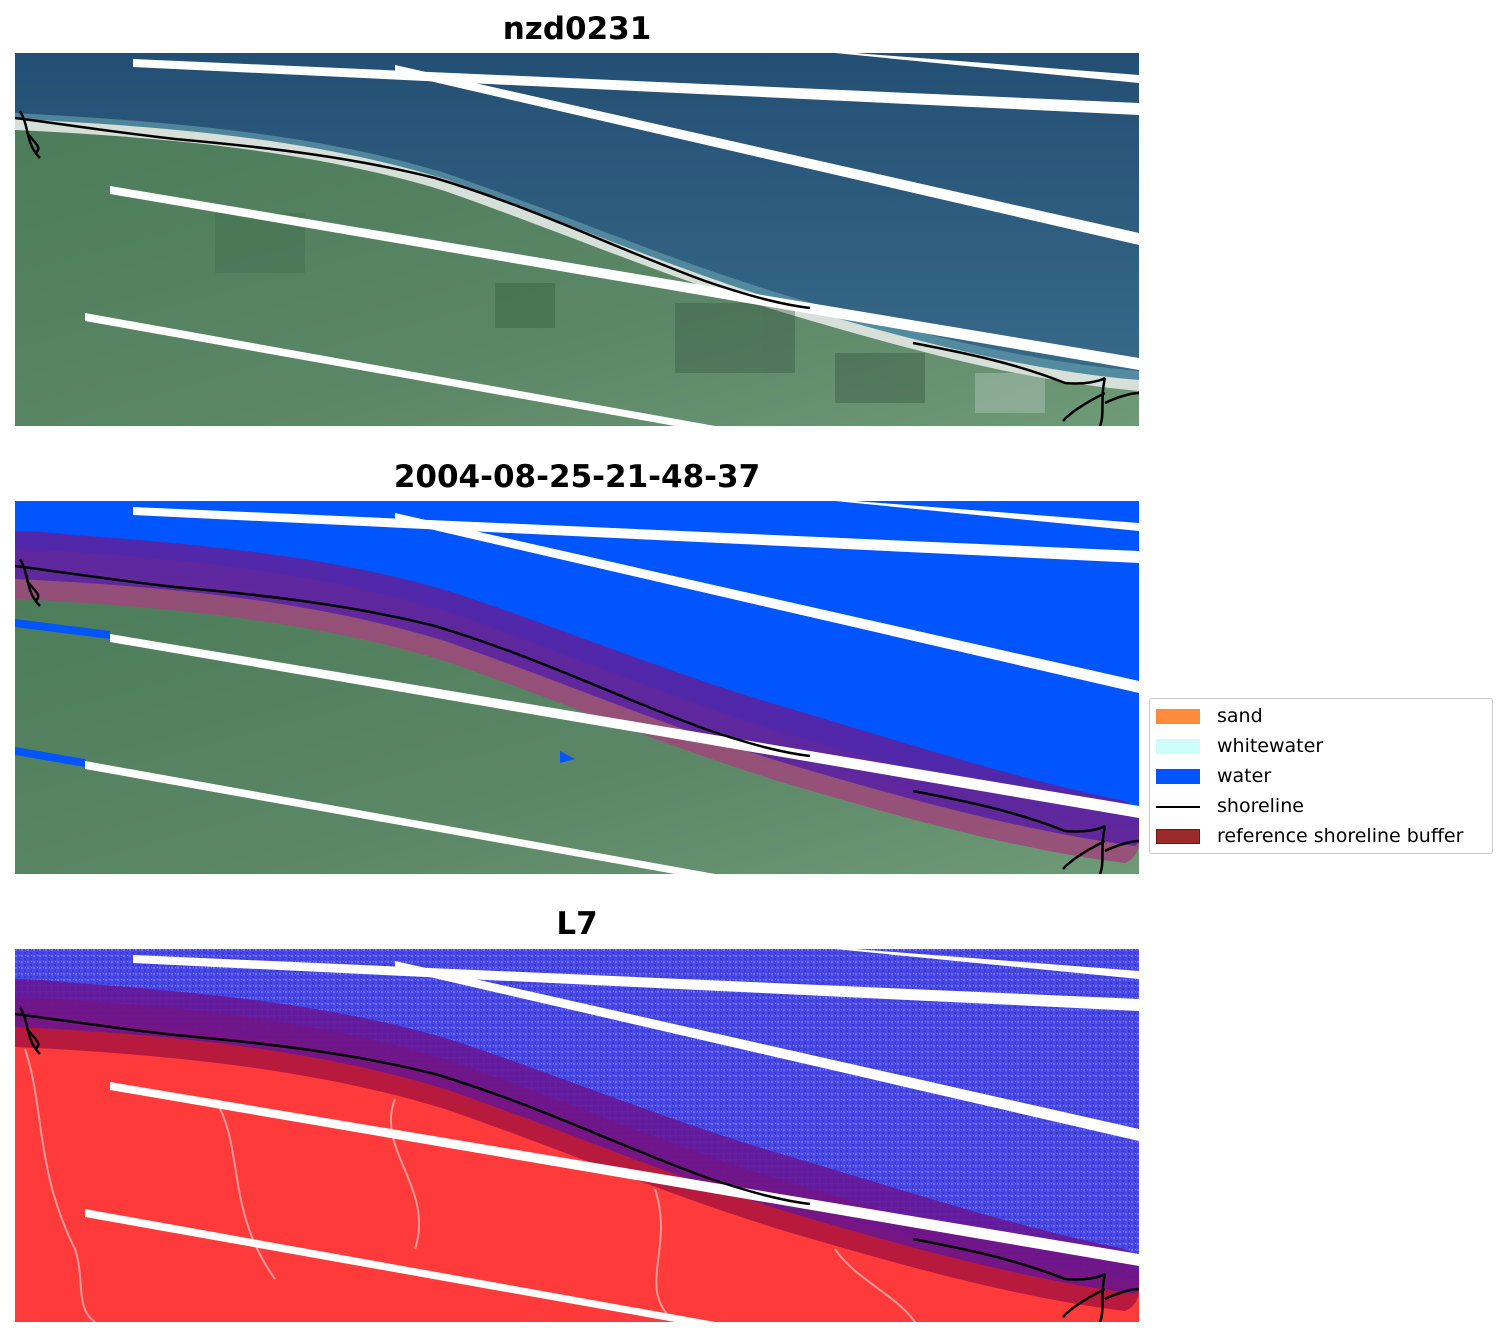 The width and height of the screenshot is (1510, 1337). What do you see at coordinates (1324, 716) in the screenshot?
I see `legend-item-sand: sand` at bounding box center [1324, 716].